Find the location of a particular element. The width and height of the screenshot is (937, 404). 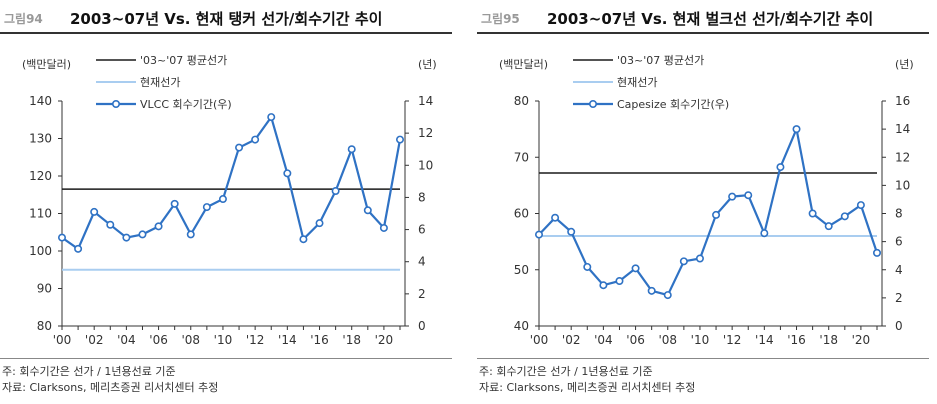

x-axis-tick-label: '06 is located at coordinates (635, 340).